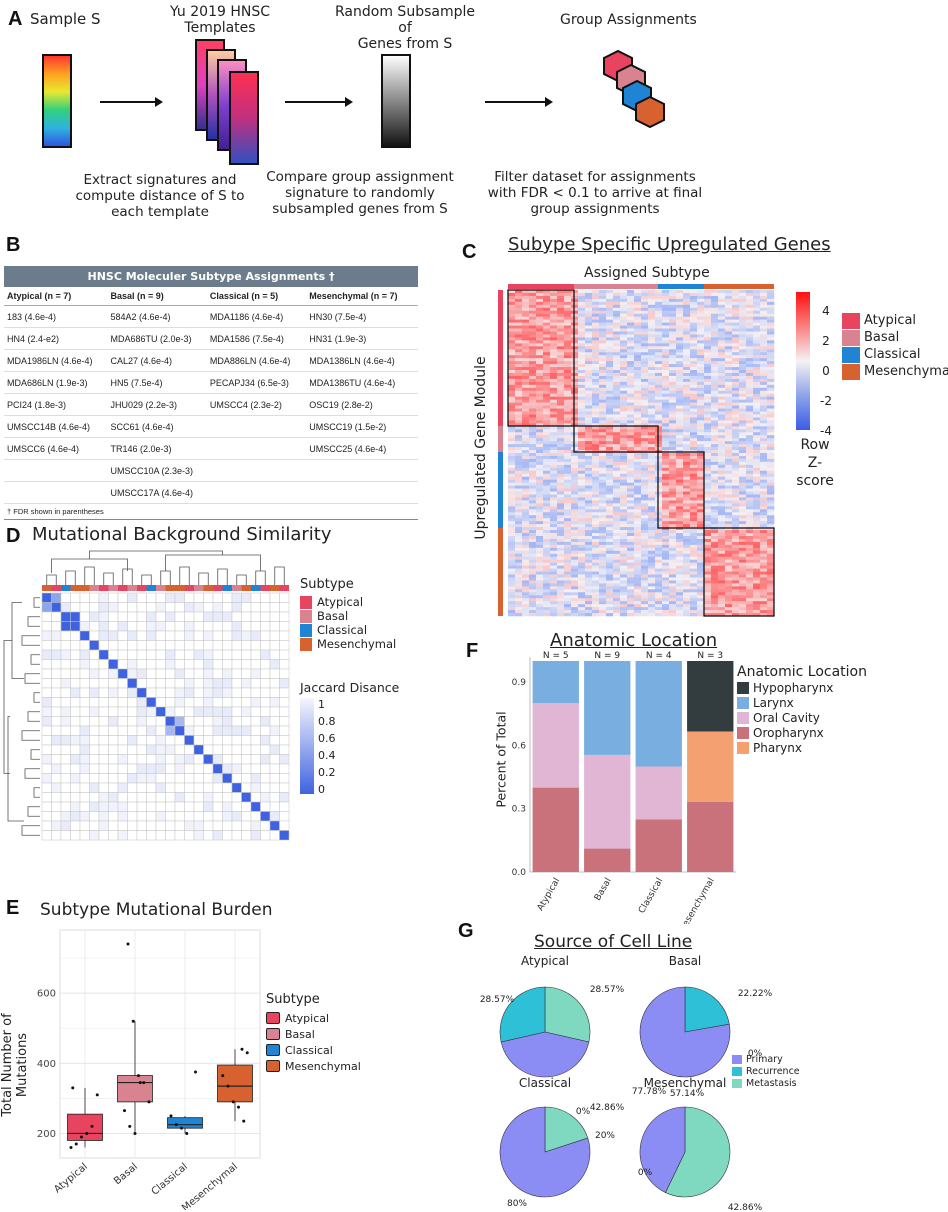  Describe the element at coordinates (362, 404) in the screenshot. I see `table-cell: OSC19 (2.8e-2)` at that location.